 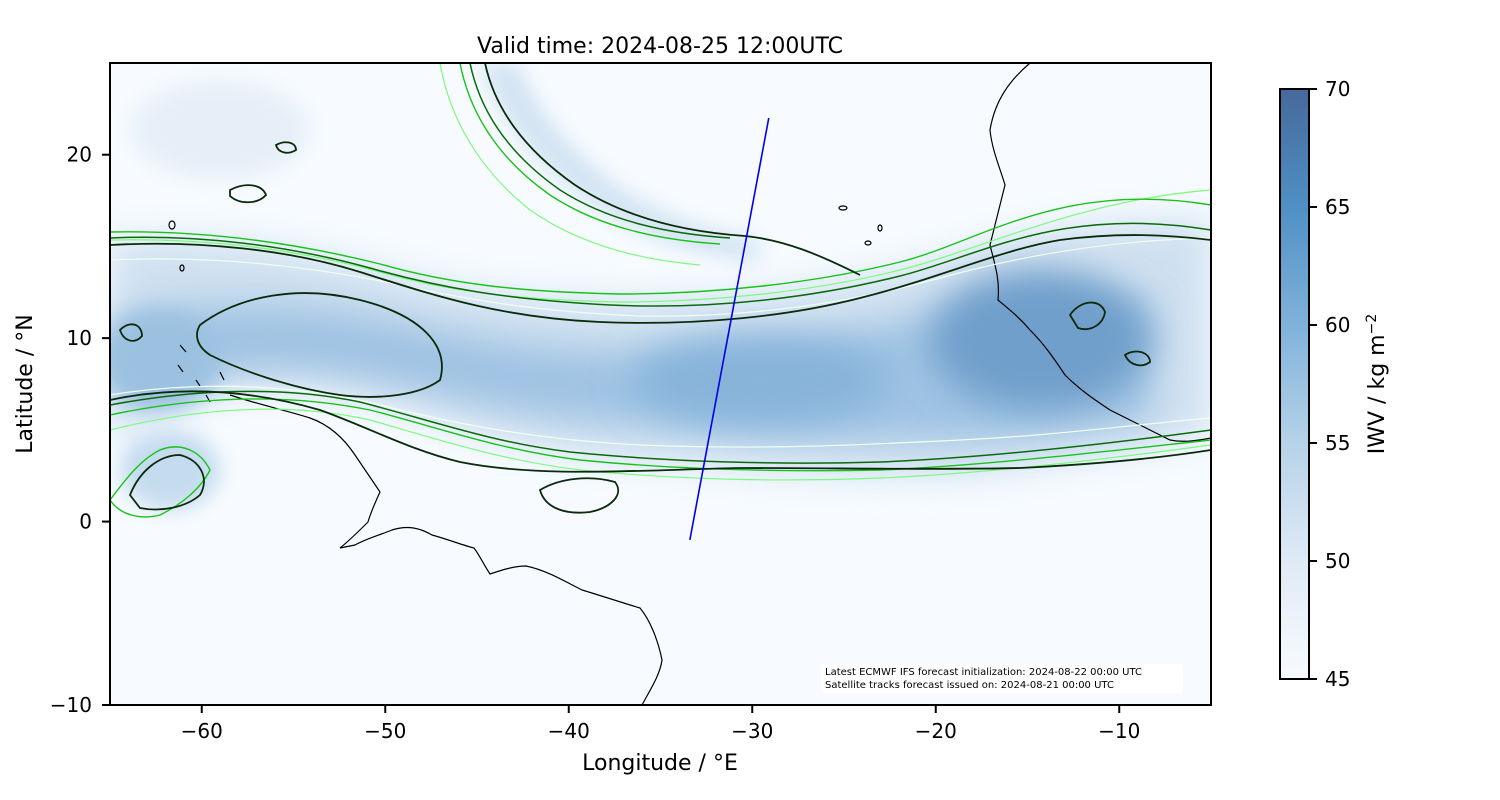 I want to click on iwv-north-arc, so click(x=620, y=162).